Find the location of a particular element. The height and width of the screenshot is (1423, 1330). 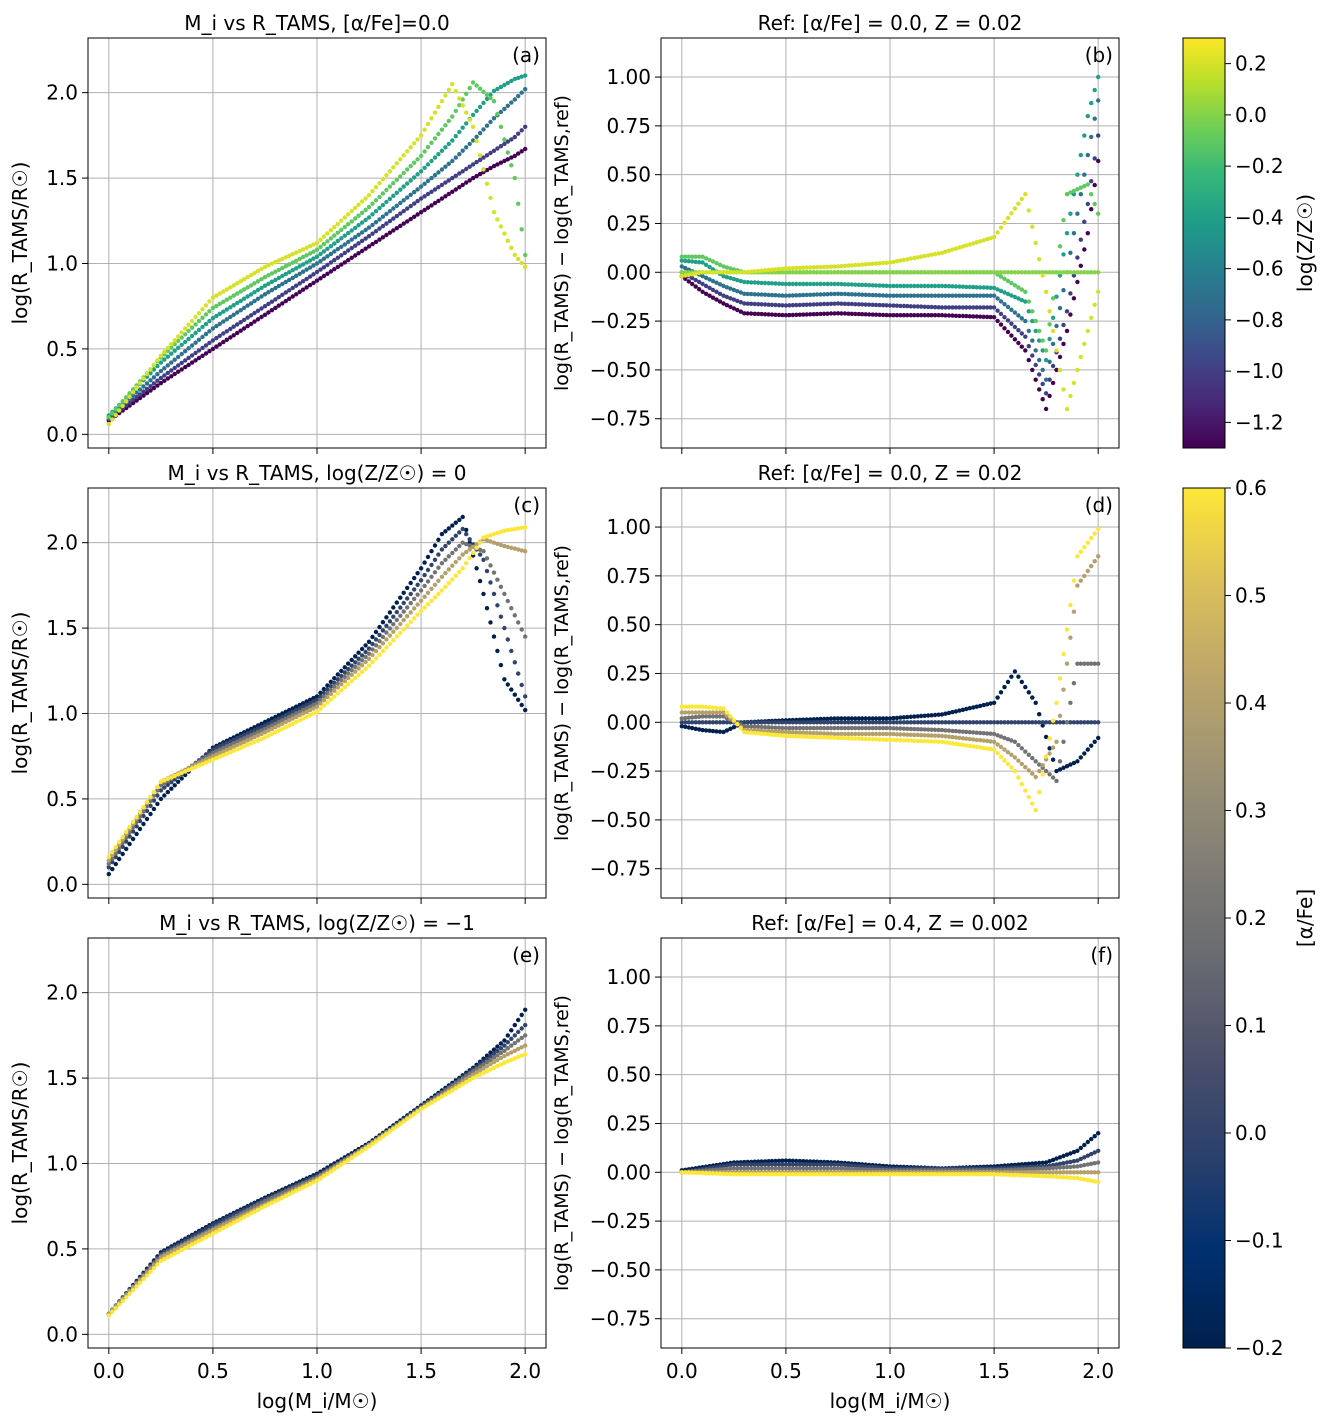

y-tick-label: 0.0 is located at coordinates (62, 434).